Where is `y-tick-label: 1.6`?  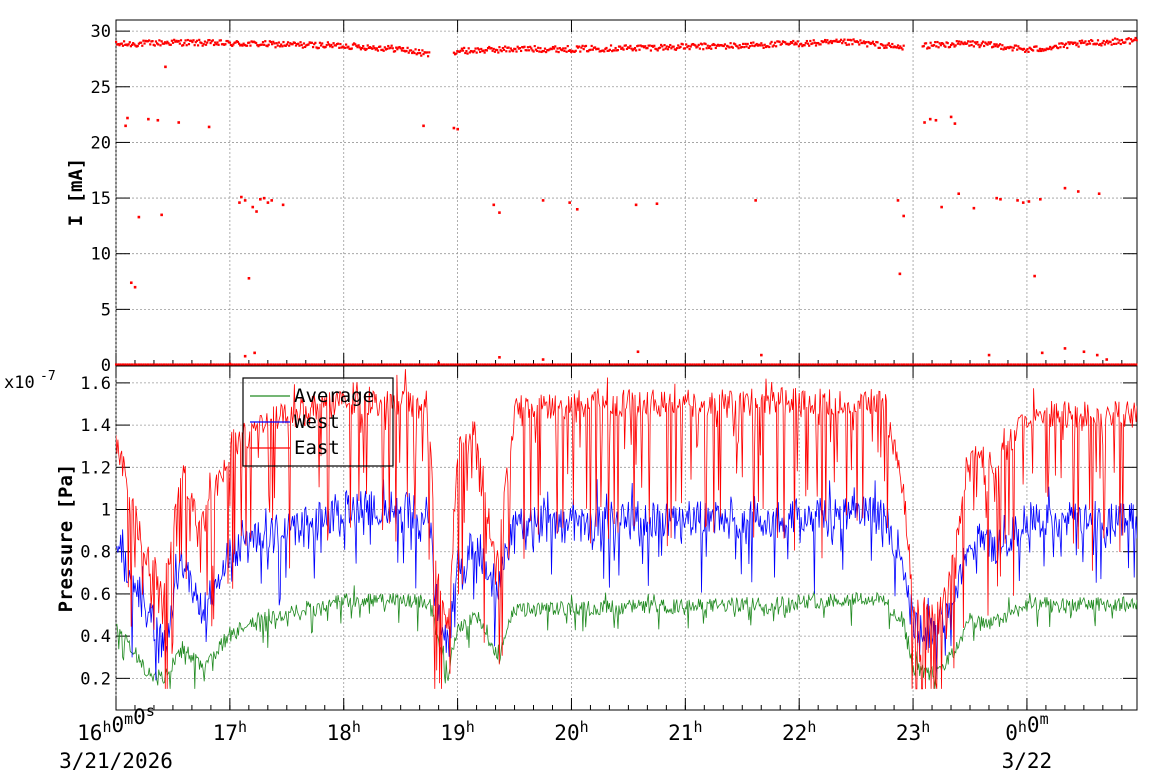
y-tick-label: 1.6 is located at coordinates (95, 384).